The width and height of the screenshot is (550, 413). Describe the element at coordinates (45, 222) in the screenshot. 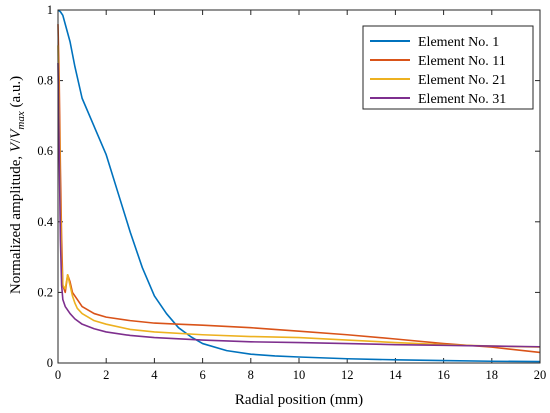

I see `y-tick-label: 0.4` at that location.